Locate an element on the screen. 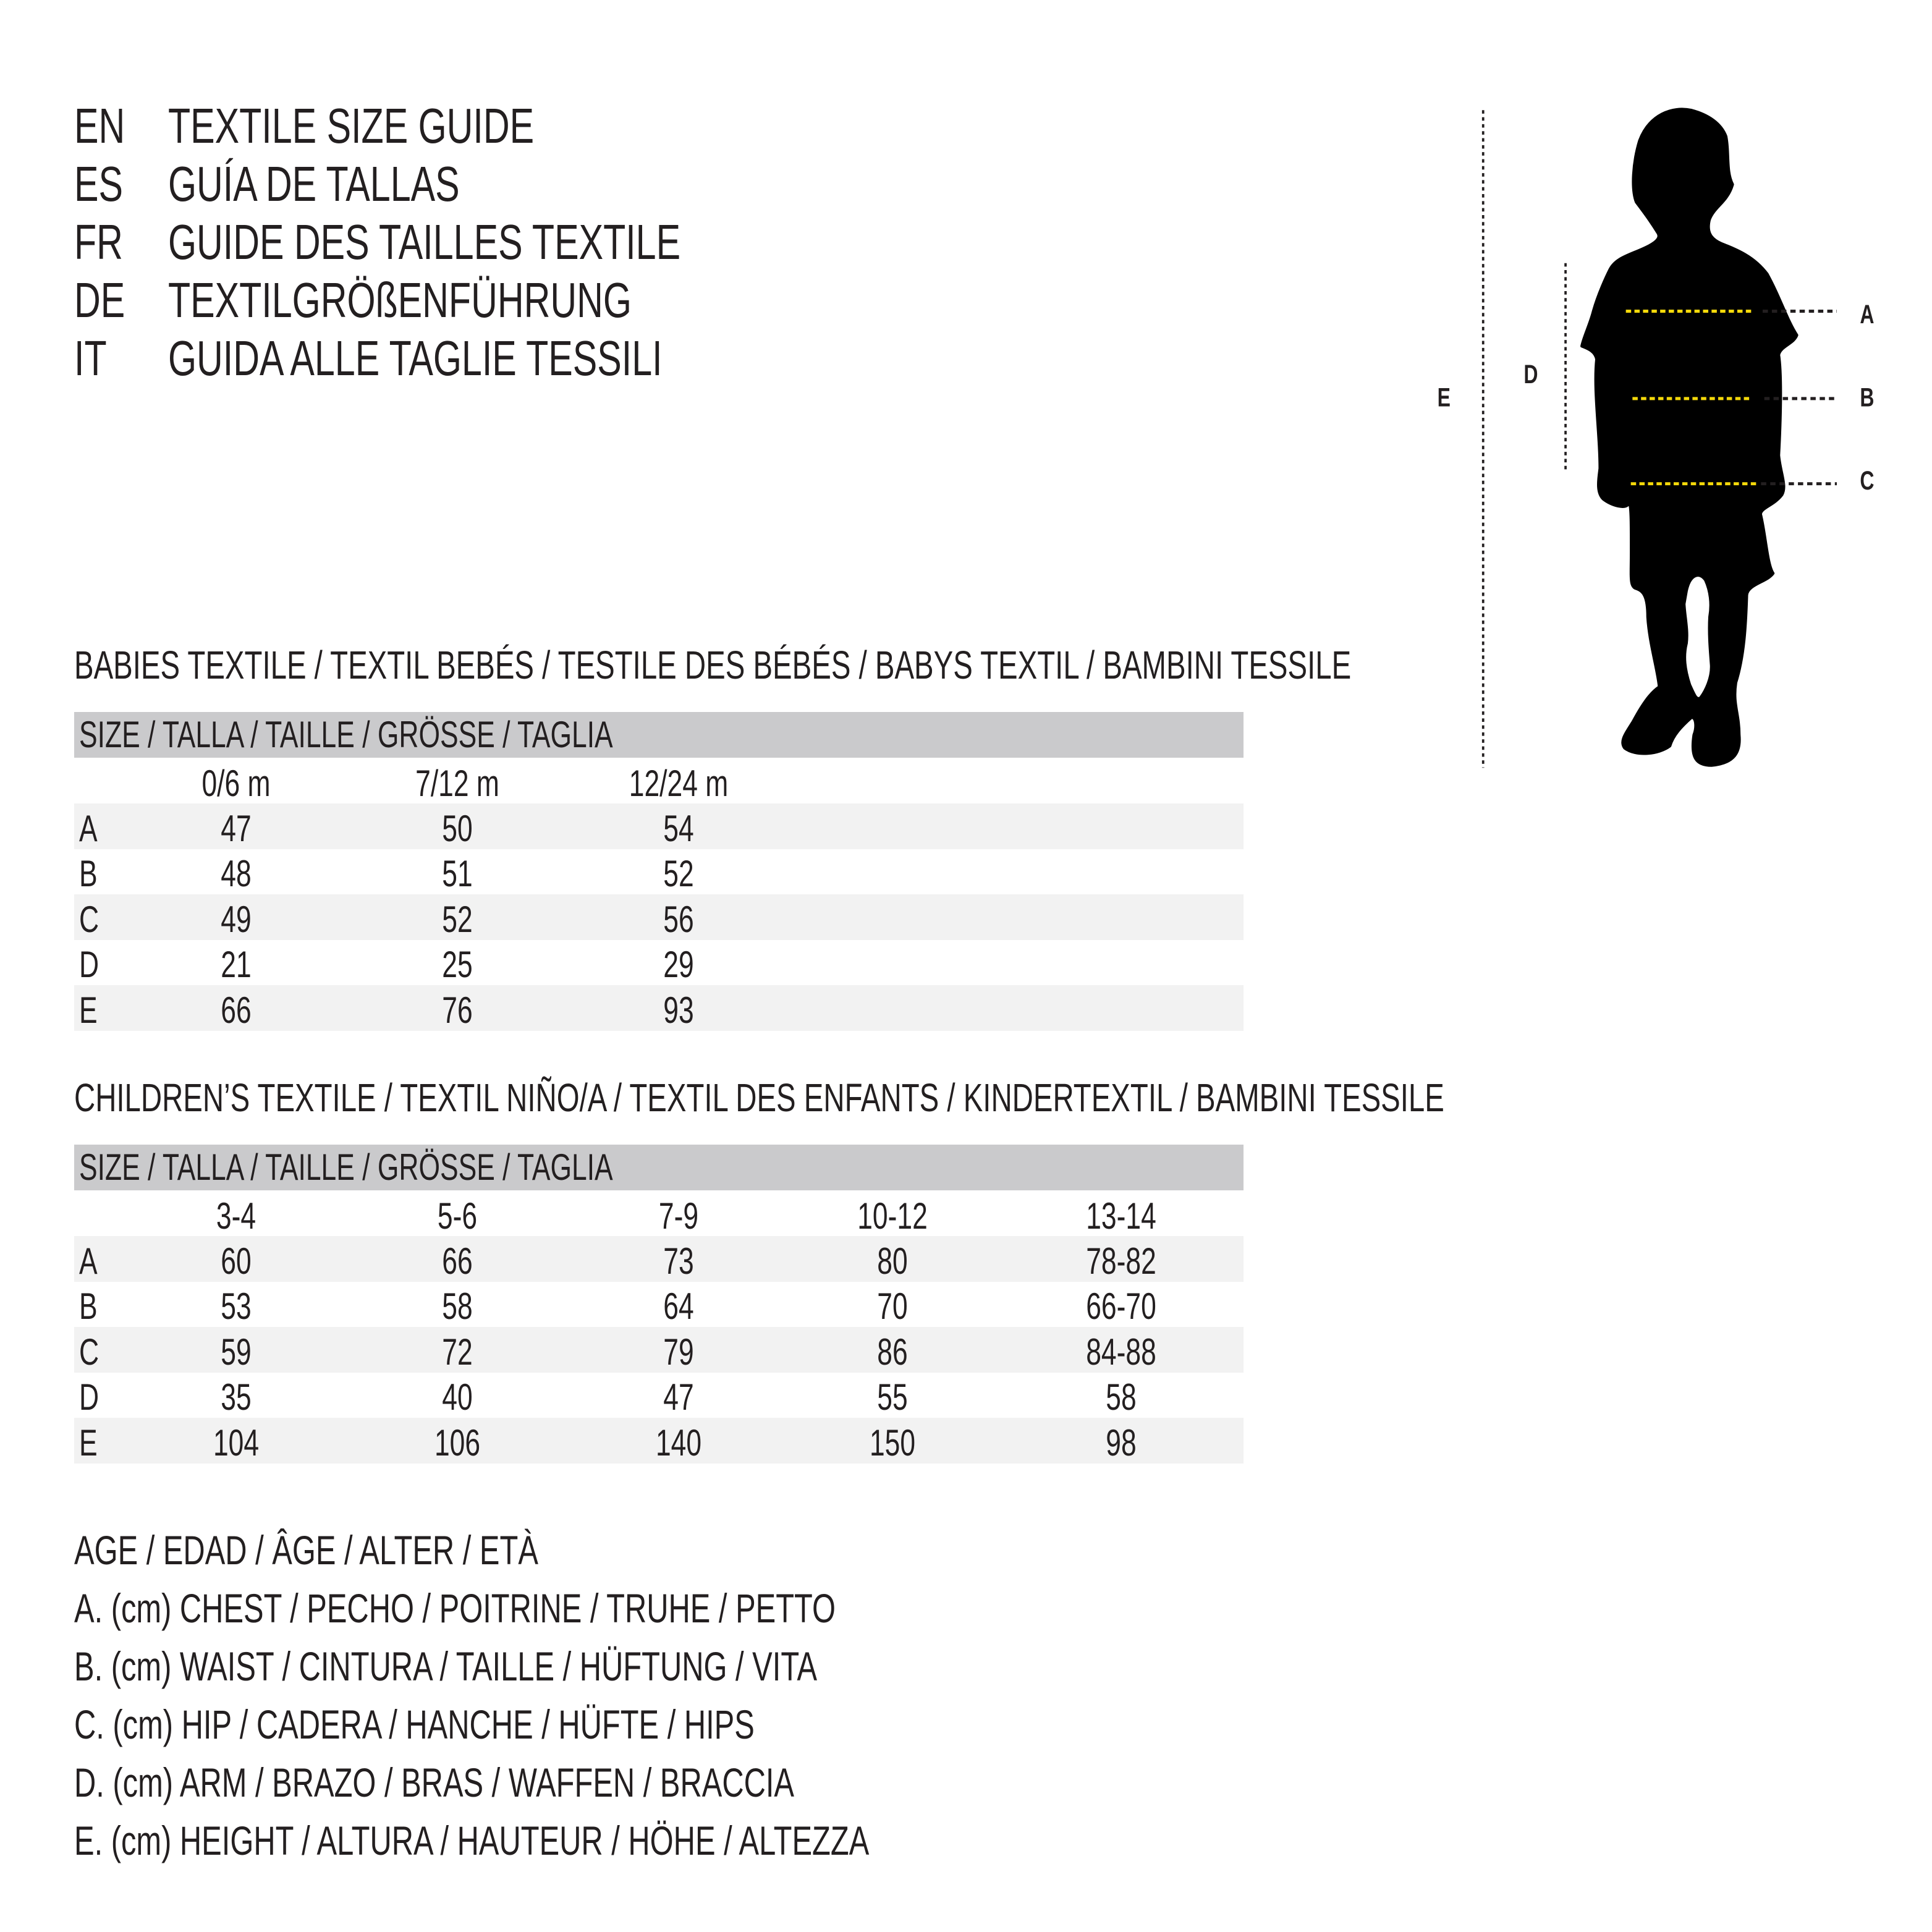 The image size is (1932, 1932). table-cell: 50 is located at coordinates (457, 828).